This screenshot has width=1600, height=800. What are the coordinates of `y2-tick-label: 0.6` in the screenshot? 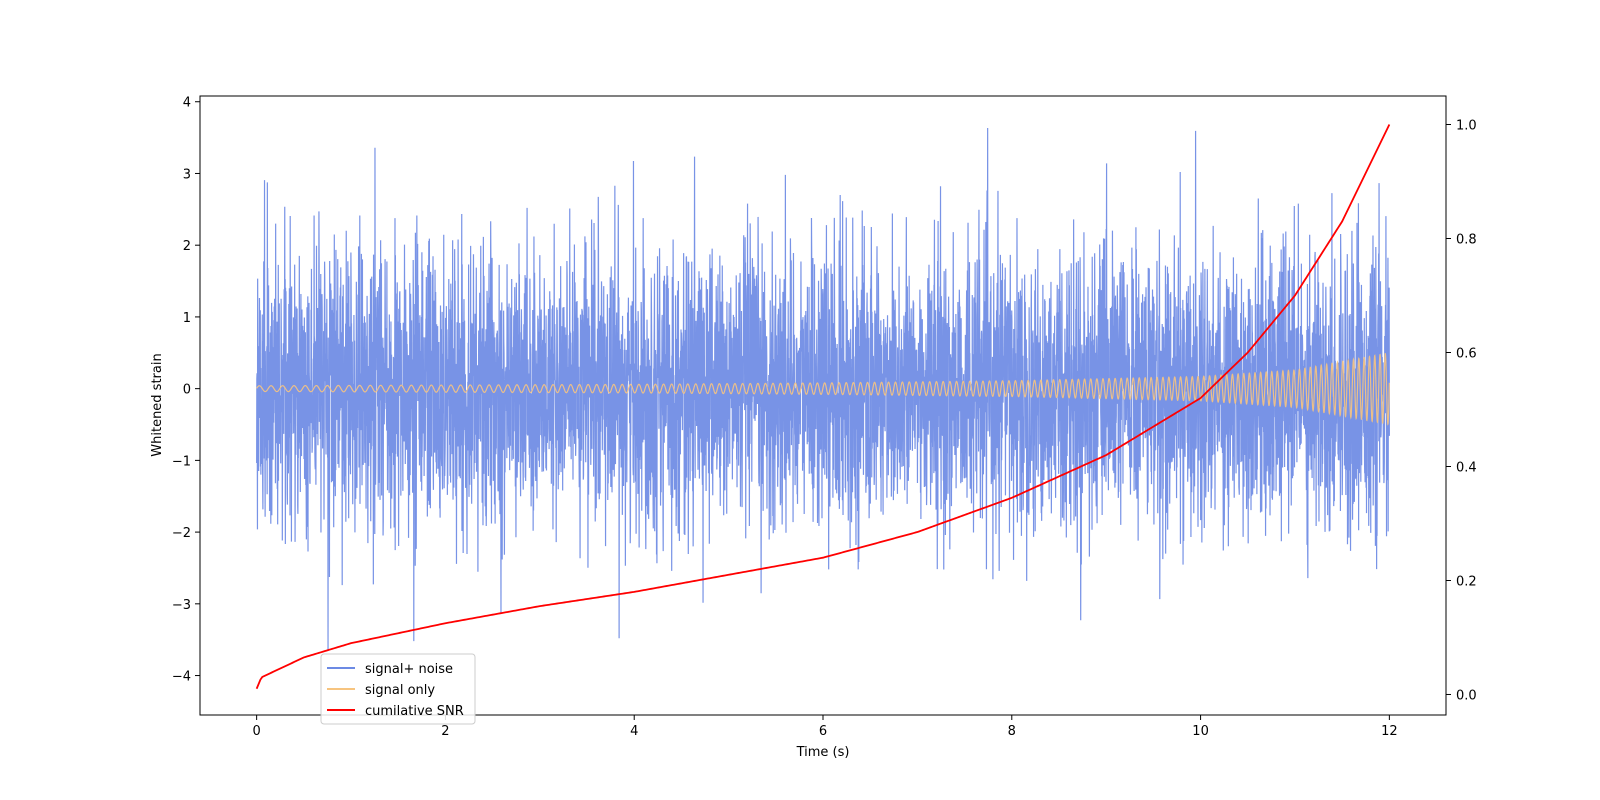 It's located at (1466, 353).